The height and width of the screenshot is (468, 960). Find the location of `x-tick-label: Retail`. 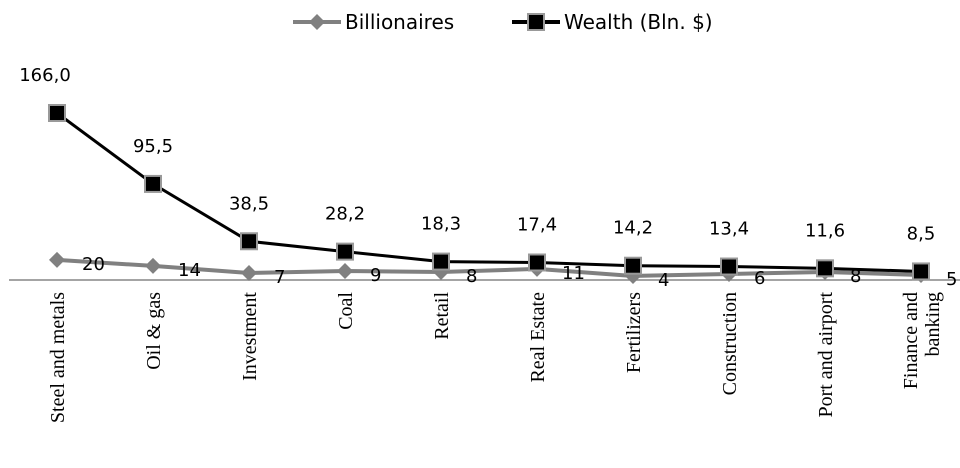

x-tick-label: Retail is located at coordinates (442, 316).